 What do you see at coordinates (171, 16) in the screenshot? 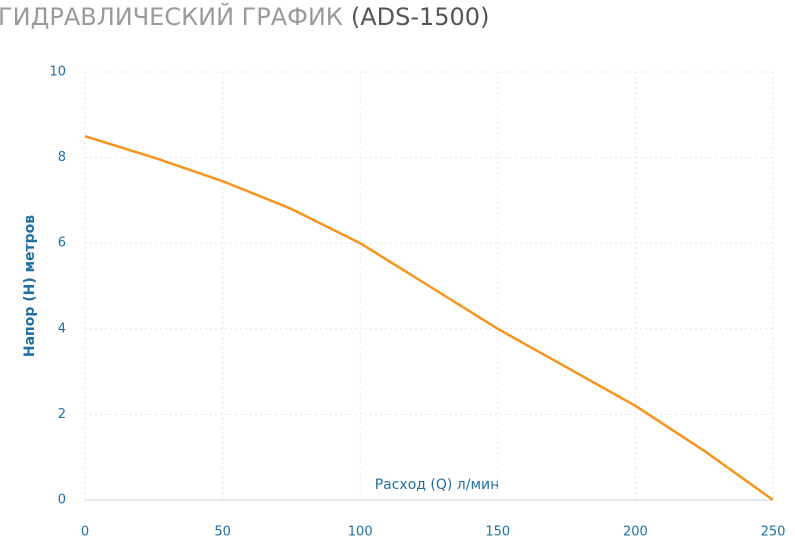
I see `title-main: ГИДРАВЛИЧЕСКИЙ ГРАФИК` at bounding box center [171, 16].